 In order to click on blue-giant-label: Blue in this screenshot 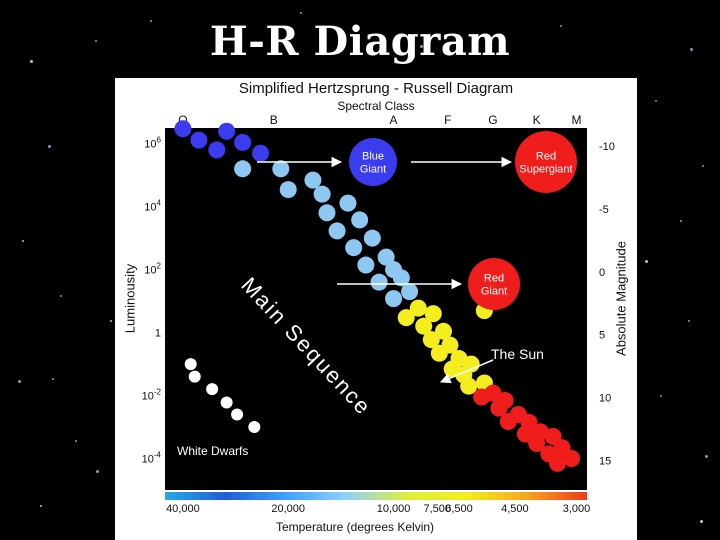, I will do `click(373, 157)`.